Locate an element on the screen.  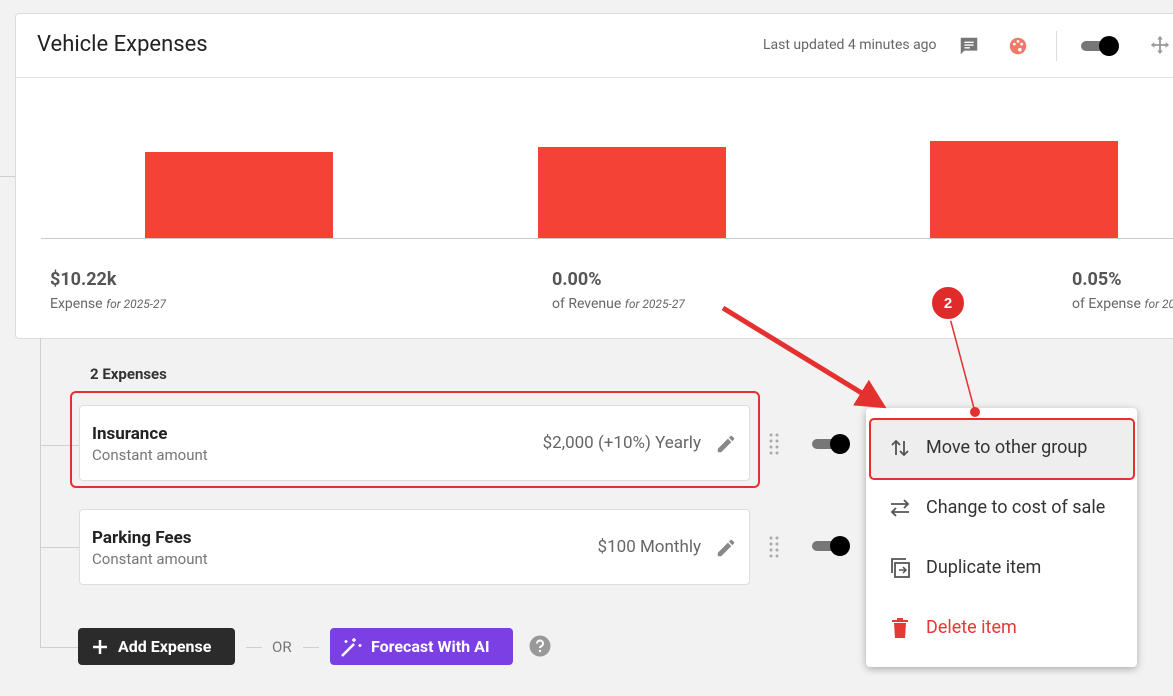
menu-item: Change to cost of sale is located at coordinates (1016, 507).